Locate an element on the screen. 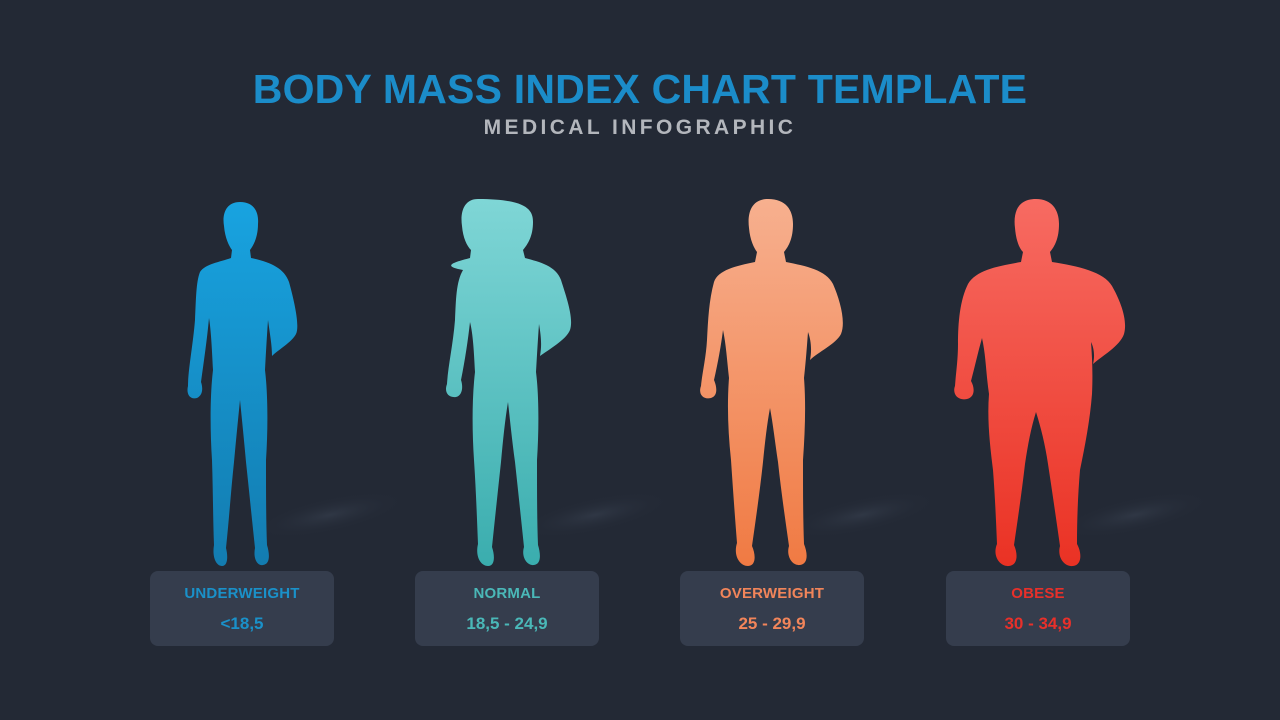 This screenshot has height=720, width=1280. bmi-card-normal: NORMAL 18,5 - 24,9 is located at coordinates (507, 608).